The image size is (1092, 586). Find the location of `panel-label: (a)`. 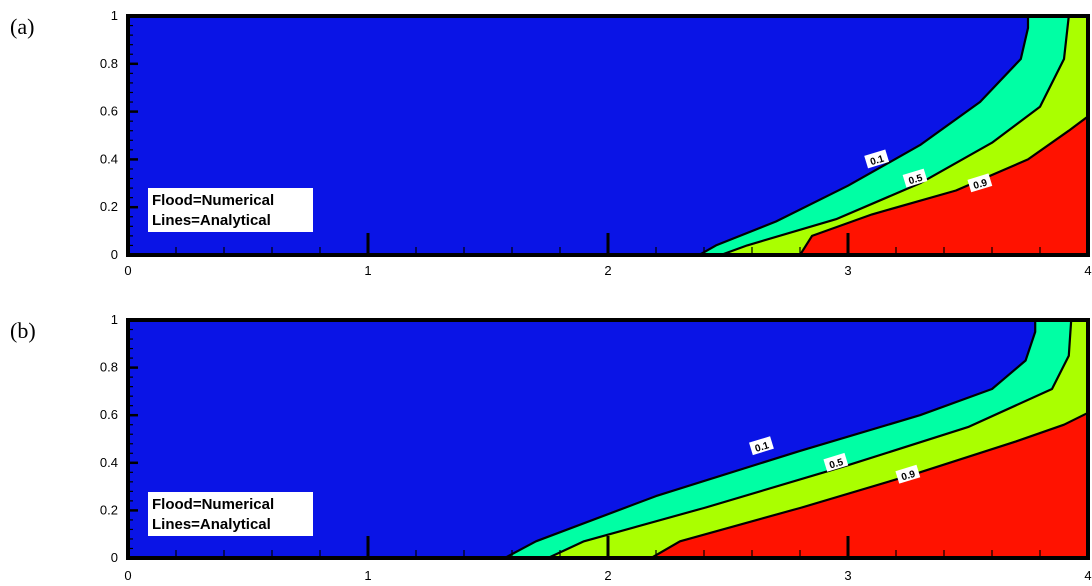

panel-label: (a) is located at coordinates (22, 26).